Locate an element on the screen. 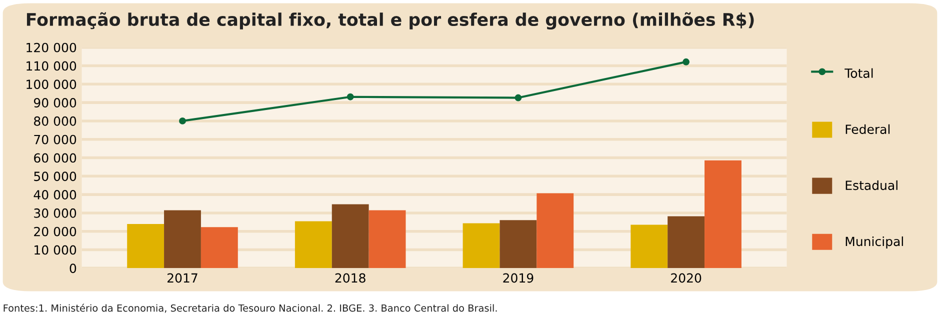  x-tick-label: 2019 is located at coordinates (518, 278).